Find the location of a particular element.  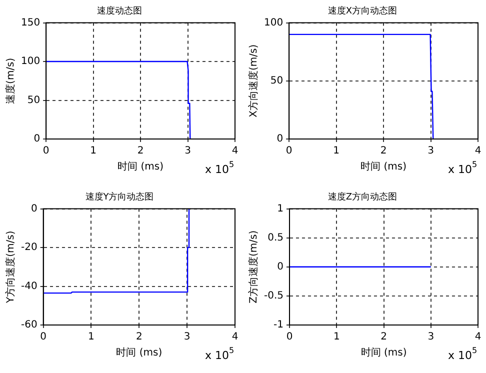

y-axis-title: Y方向速度(m/s) is located at coordinates (10, 267).